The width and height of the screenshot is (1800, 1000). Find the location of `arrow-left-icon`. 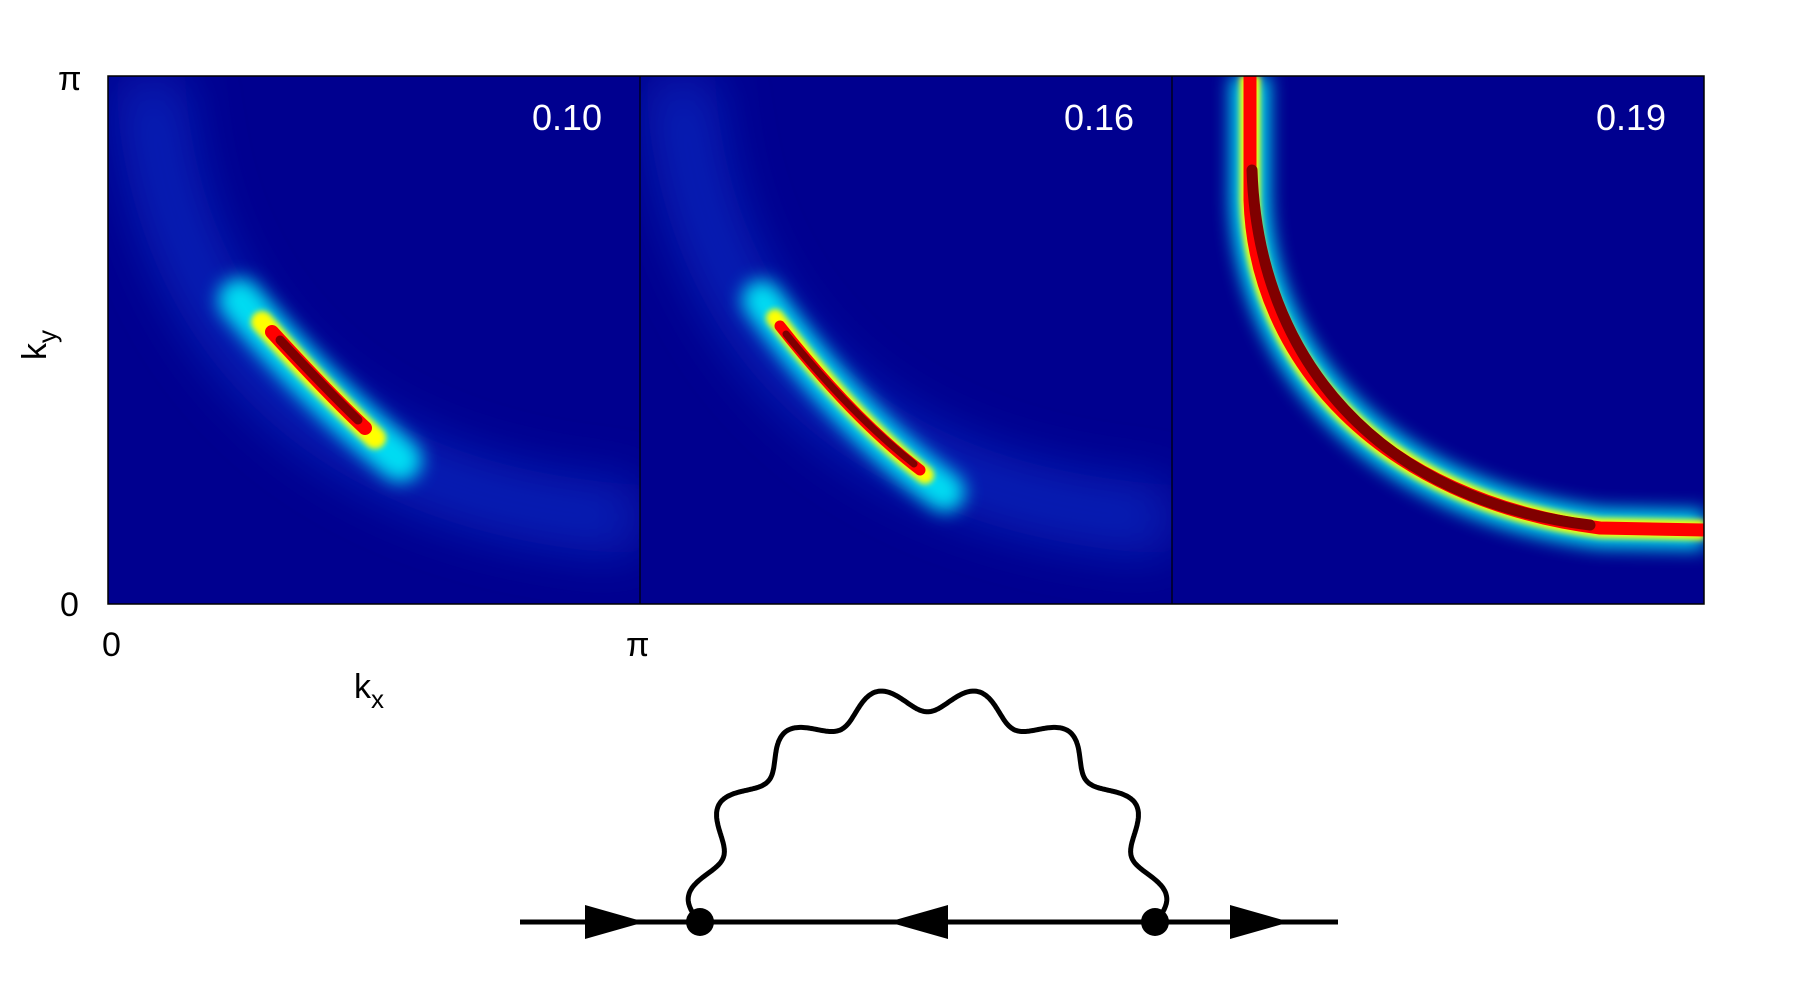

arrow-left-icon is located at coordinates (918, 922).